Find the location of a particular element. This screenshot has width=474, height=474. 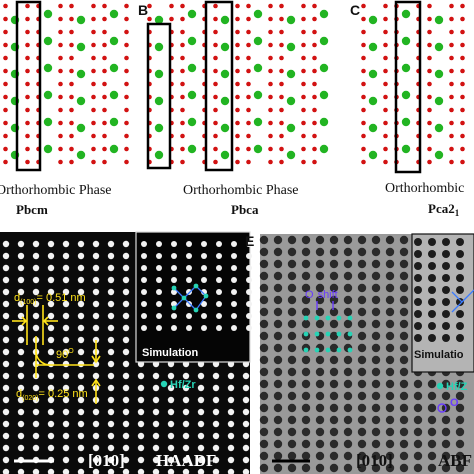

panel-d-mode-label: HAADF is located at coordinates (186, 460).